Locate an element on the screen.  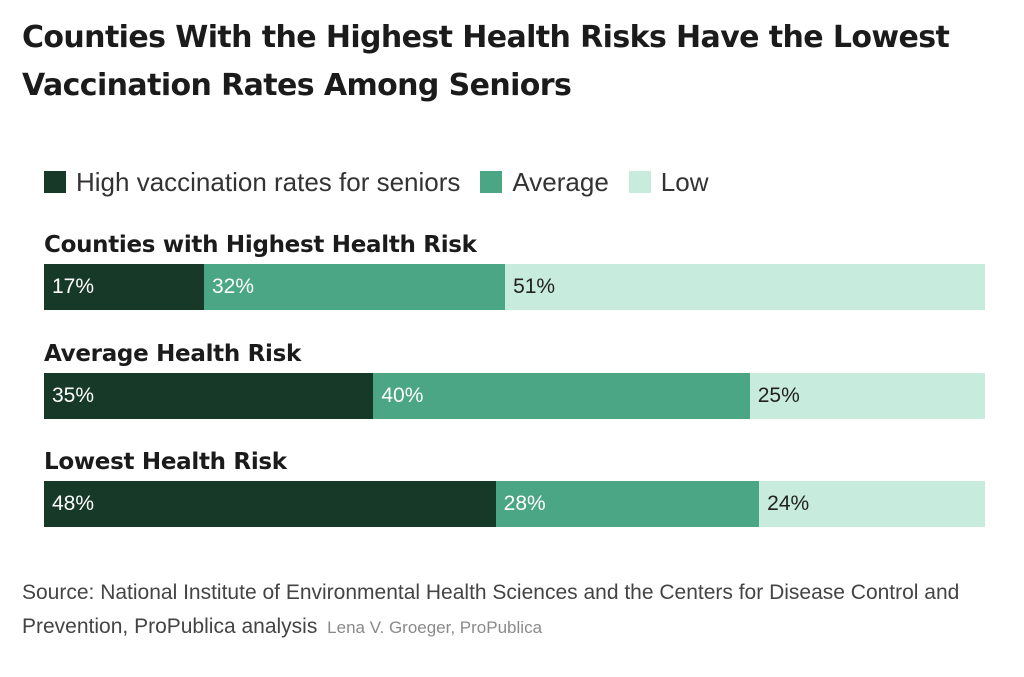
stacked-bar: 48% 28% 24% is located at coordinates (514, 504).